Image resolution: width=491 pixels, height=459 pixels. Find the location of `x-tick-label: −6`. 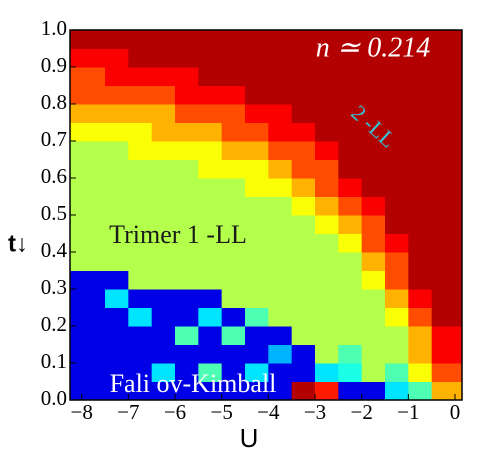

x-tick-label: −6 is located at coordinates (175, 412).